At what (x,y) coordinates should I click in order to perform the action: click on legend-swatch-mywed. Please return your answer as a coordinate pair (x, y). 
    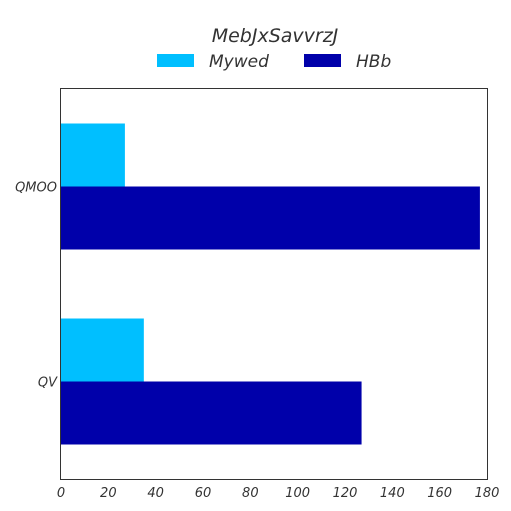
    Looking at the image, I should click on (175, 60).